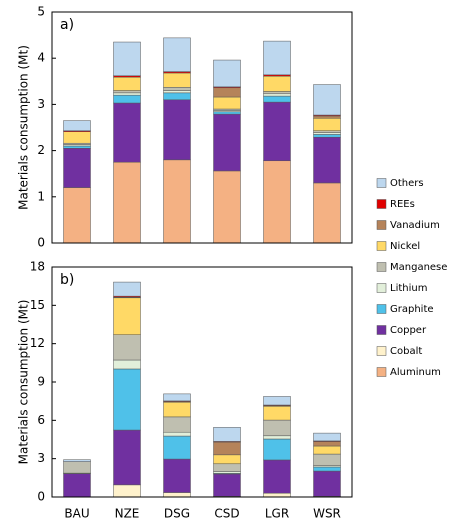 The height and width of the screenshot is (527, 454). Describe the element at coordinates (41, 420) in the screenshot. I see `y-tick-label: 6` at that location.